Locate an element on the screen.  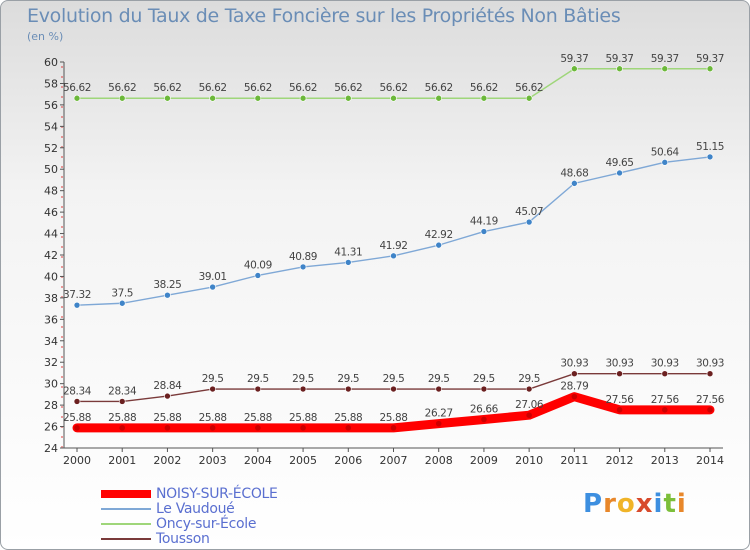
x-tick-label: 2009 is located at coordinates (484, 460).